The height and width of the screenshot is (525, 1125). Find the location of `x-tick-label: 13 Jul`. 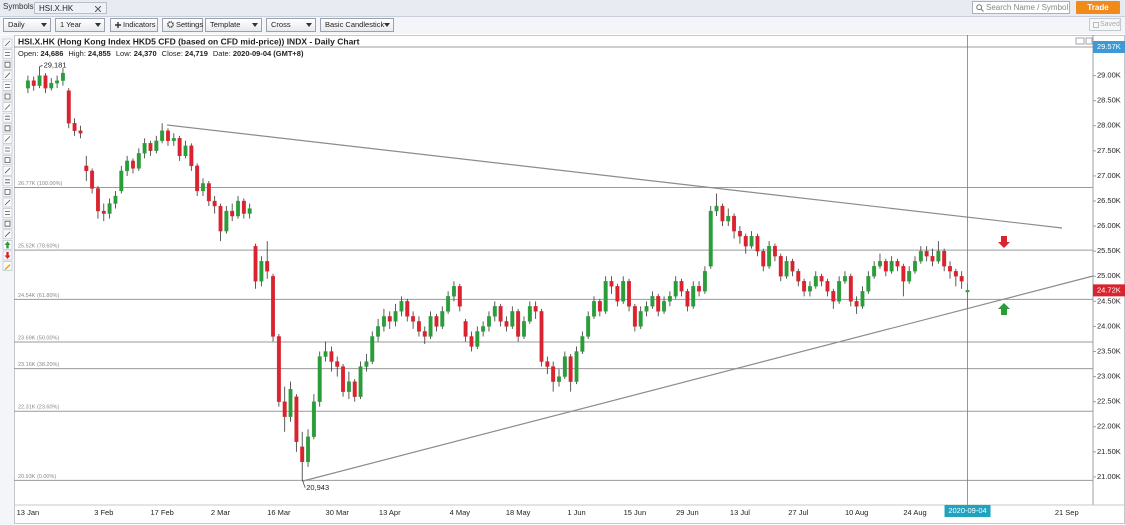

x-tick-label: 13 Jul is located at coordinates (740, 512).